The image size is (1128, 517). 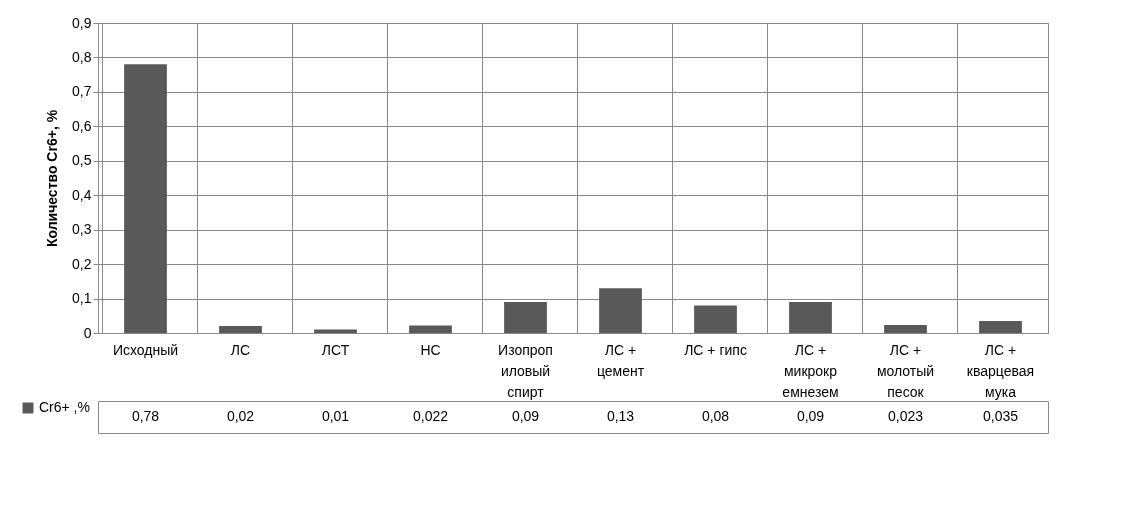 What do you see at coordinates (525, 370) in the screenshot?
I see `x-tick-label: Изопропиловый спирт` at bounding box center [525, 370].